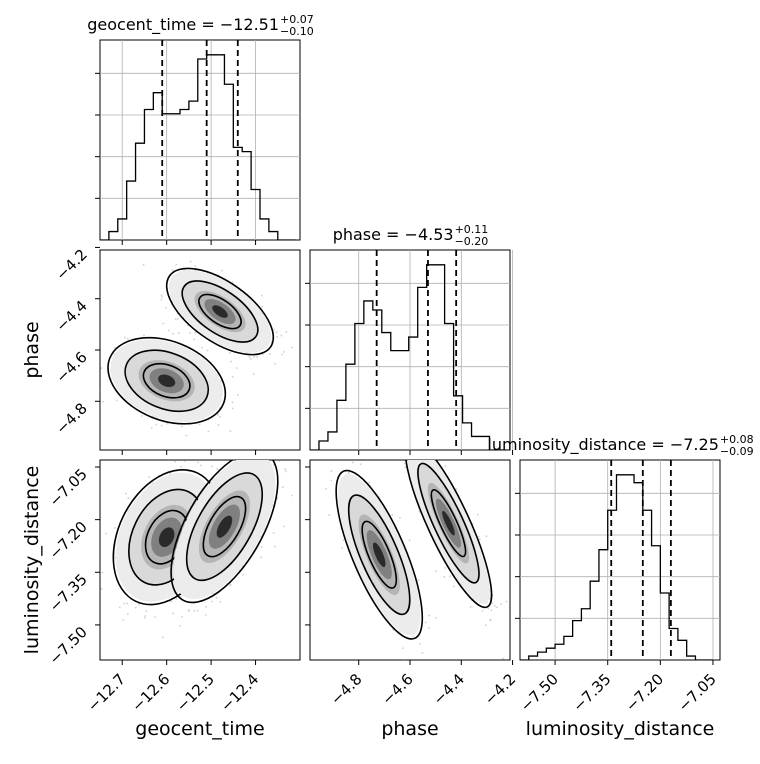  I want to click on panel-title-geocent_time: geocent_time = −12.51, so click(183, 25).